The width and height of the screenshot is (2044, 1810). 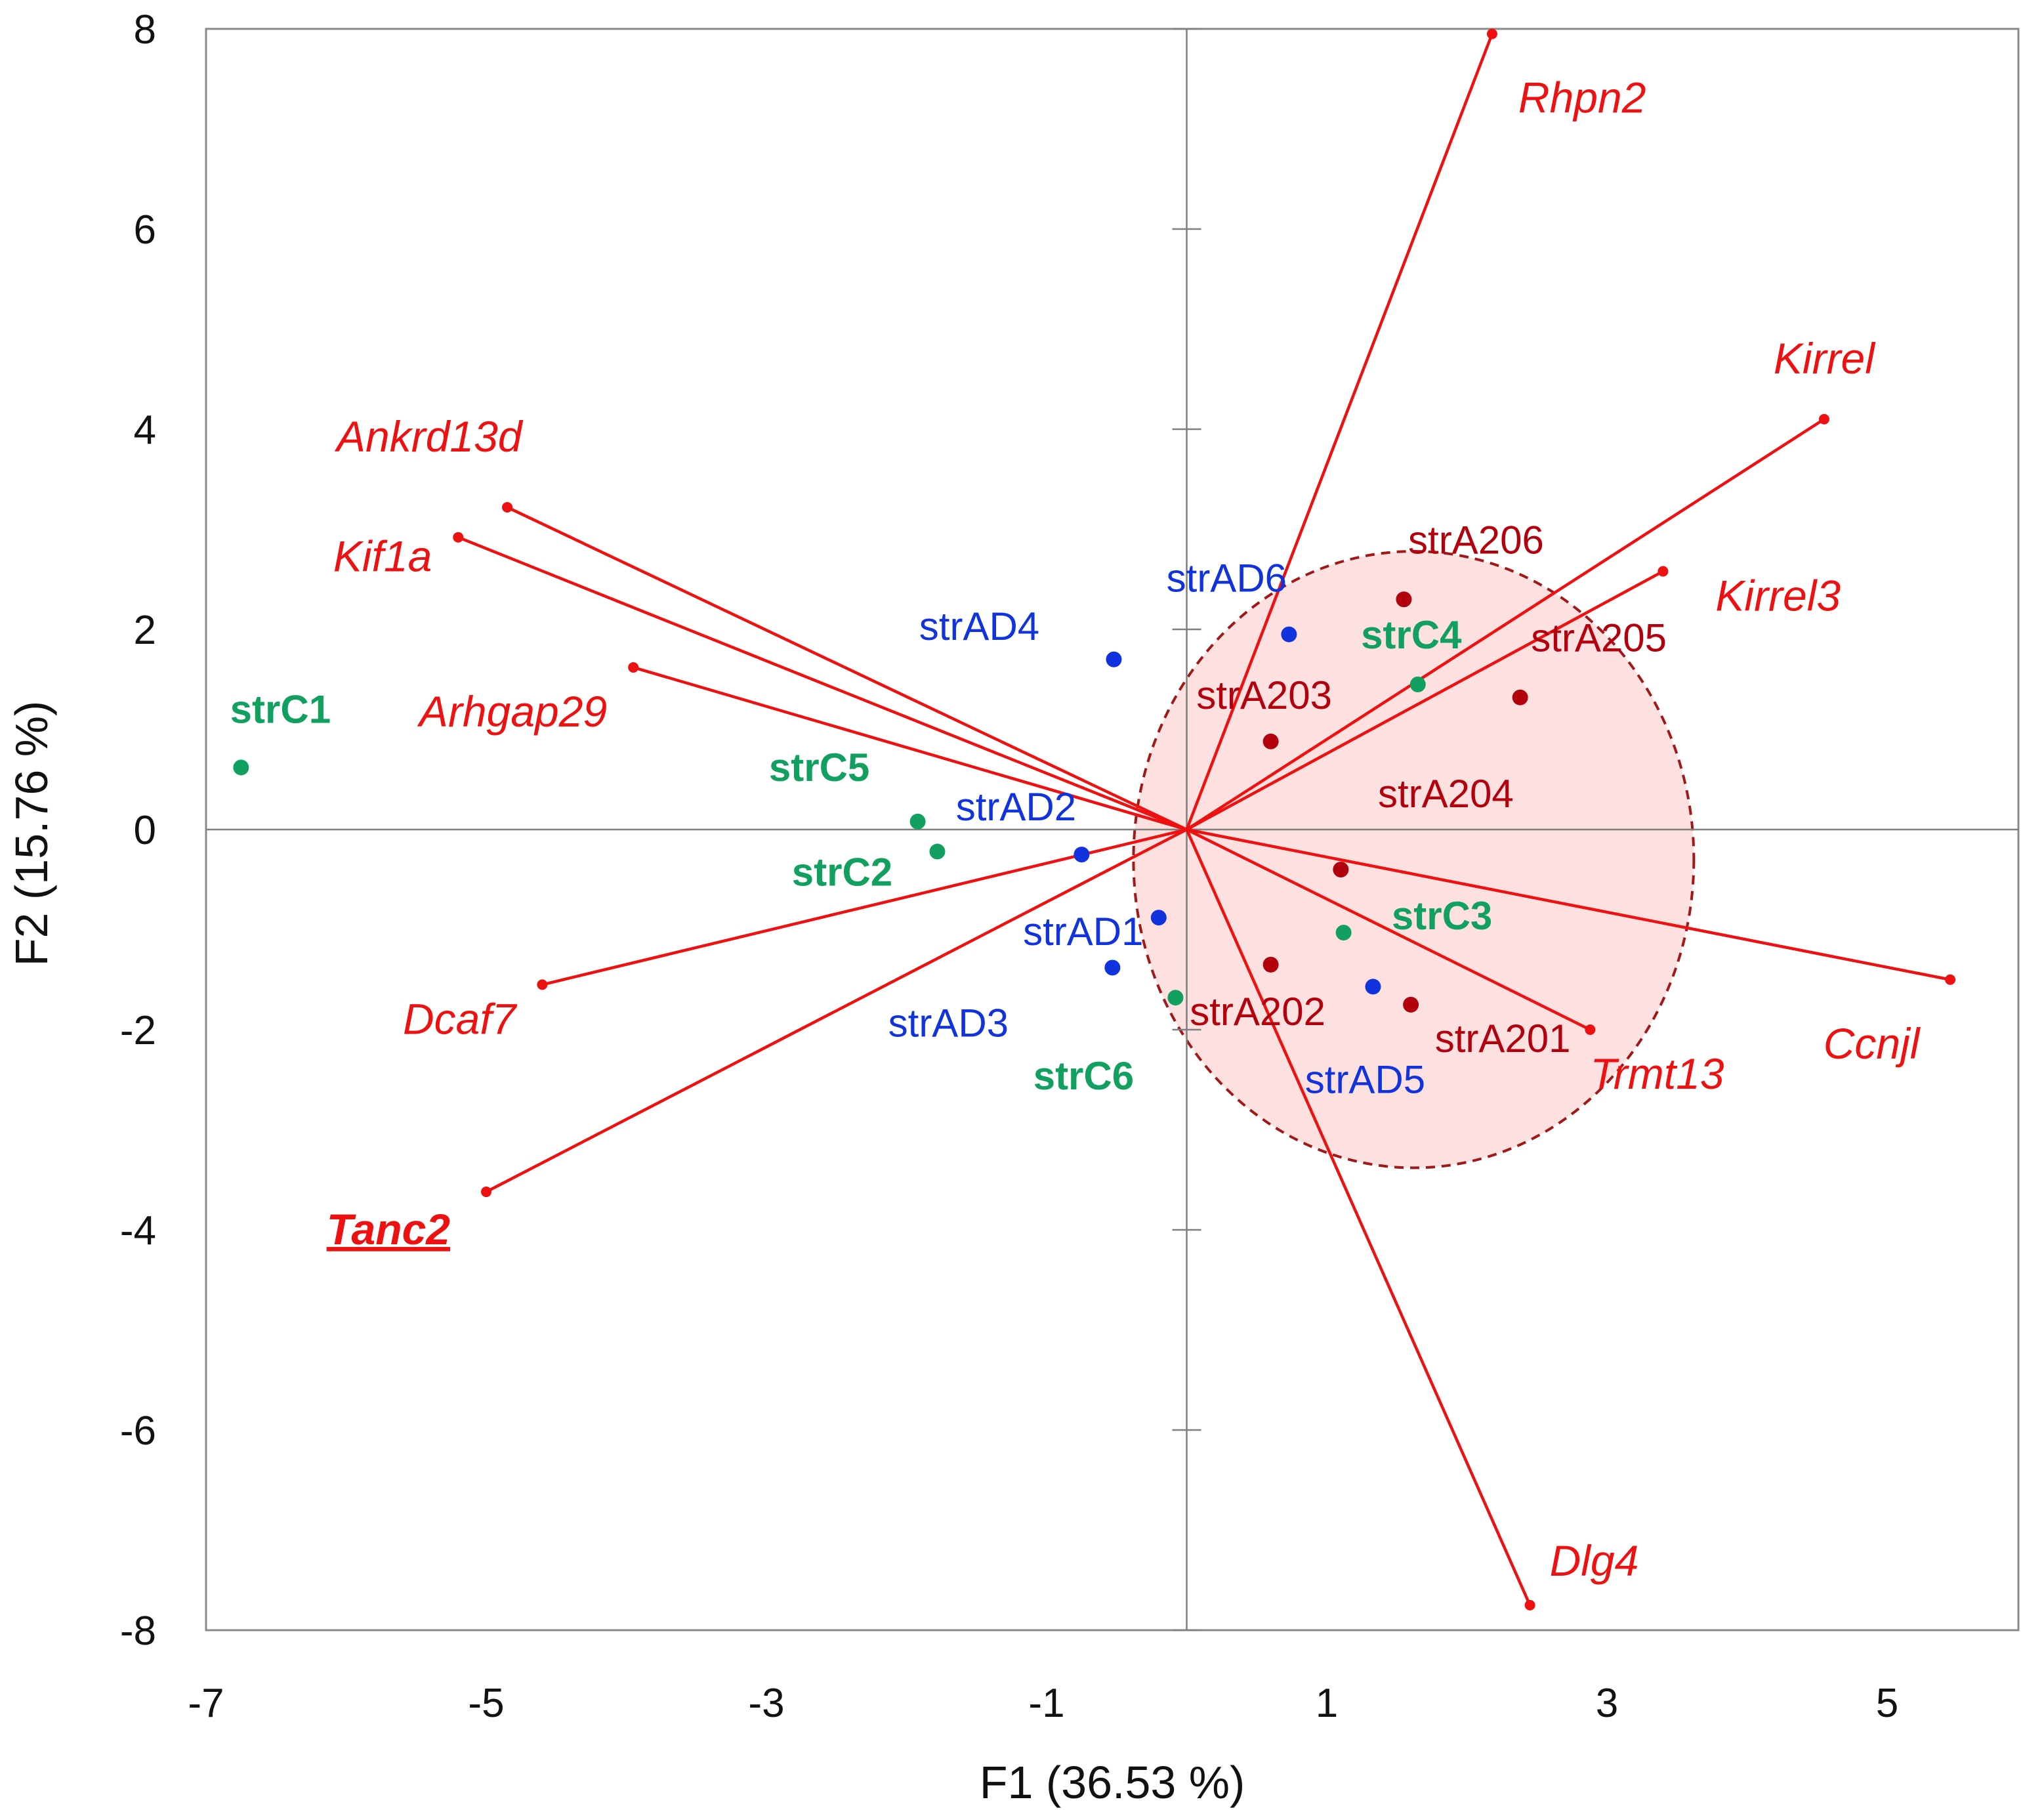 What do you see at coordinates (1227, 578) in the screenshot?
I see `point-label: strAD6` at bounding box center [1227, 578].